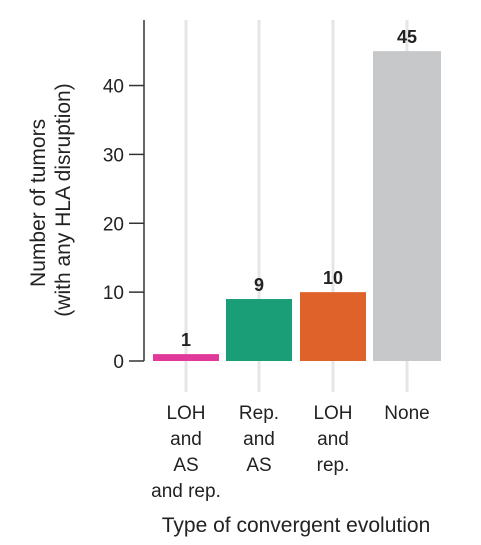 The image size is (481, 545). What do you see at coordinates (259, 413) in the screenshot?
I see `category-label-line: Rep.` at bounding box center [259, 413].